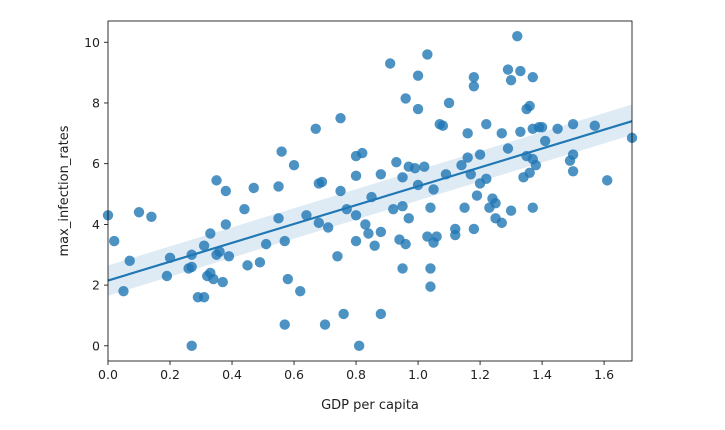 This screenshot has width=725, height=430. Describe the element at coordinates (170, 374) in the screenshot. I see `x-tick-label: 0.2` at that location.